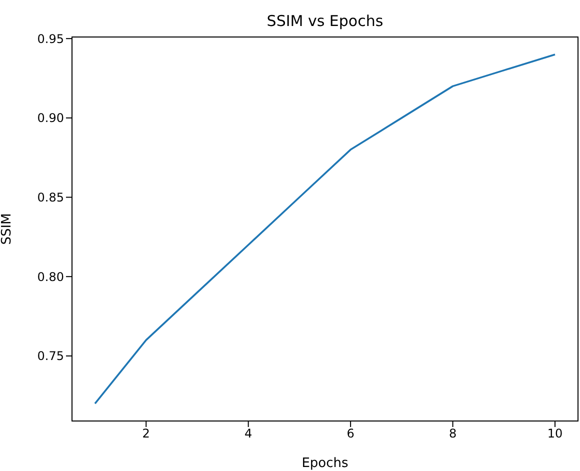 Image resolution: width=580 pixels, height=471 pixels. Describe the element at coordinates (248, 433) in the screenshot. I see `x-tick-label: 4` at that location.